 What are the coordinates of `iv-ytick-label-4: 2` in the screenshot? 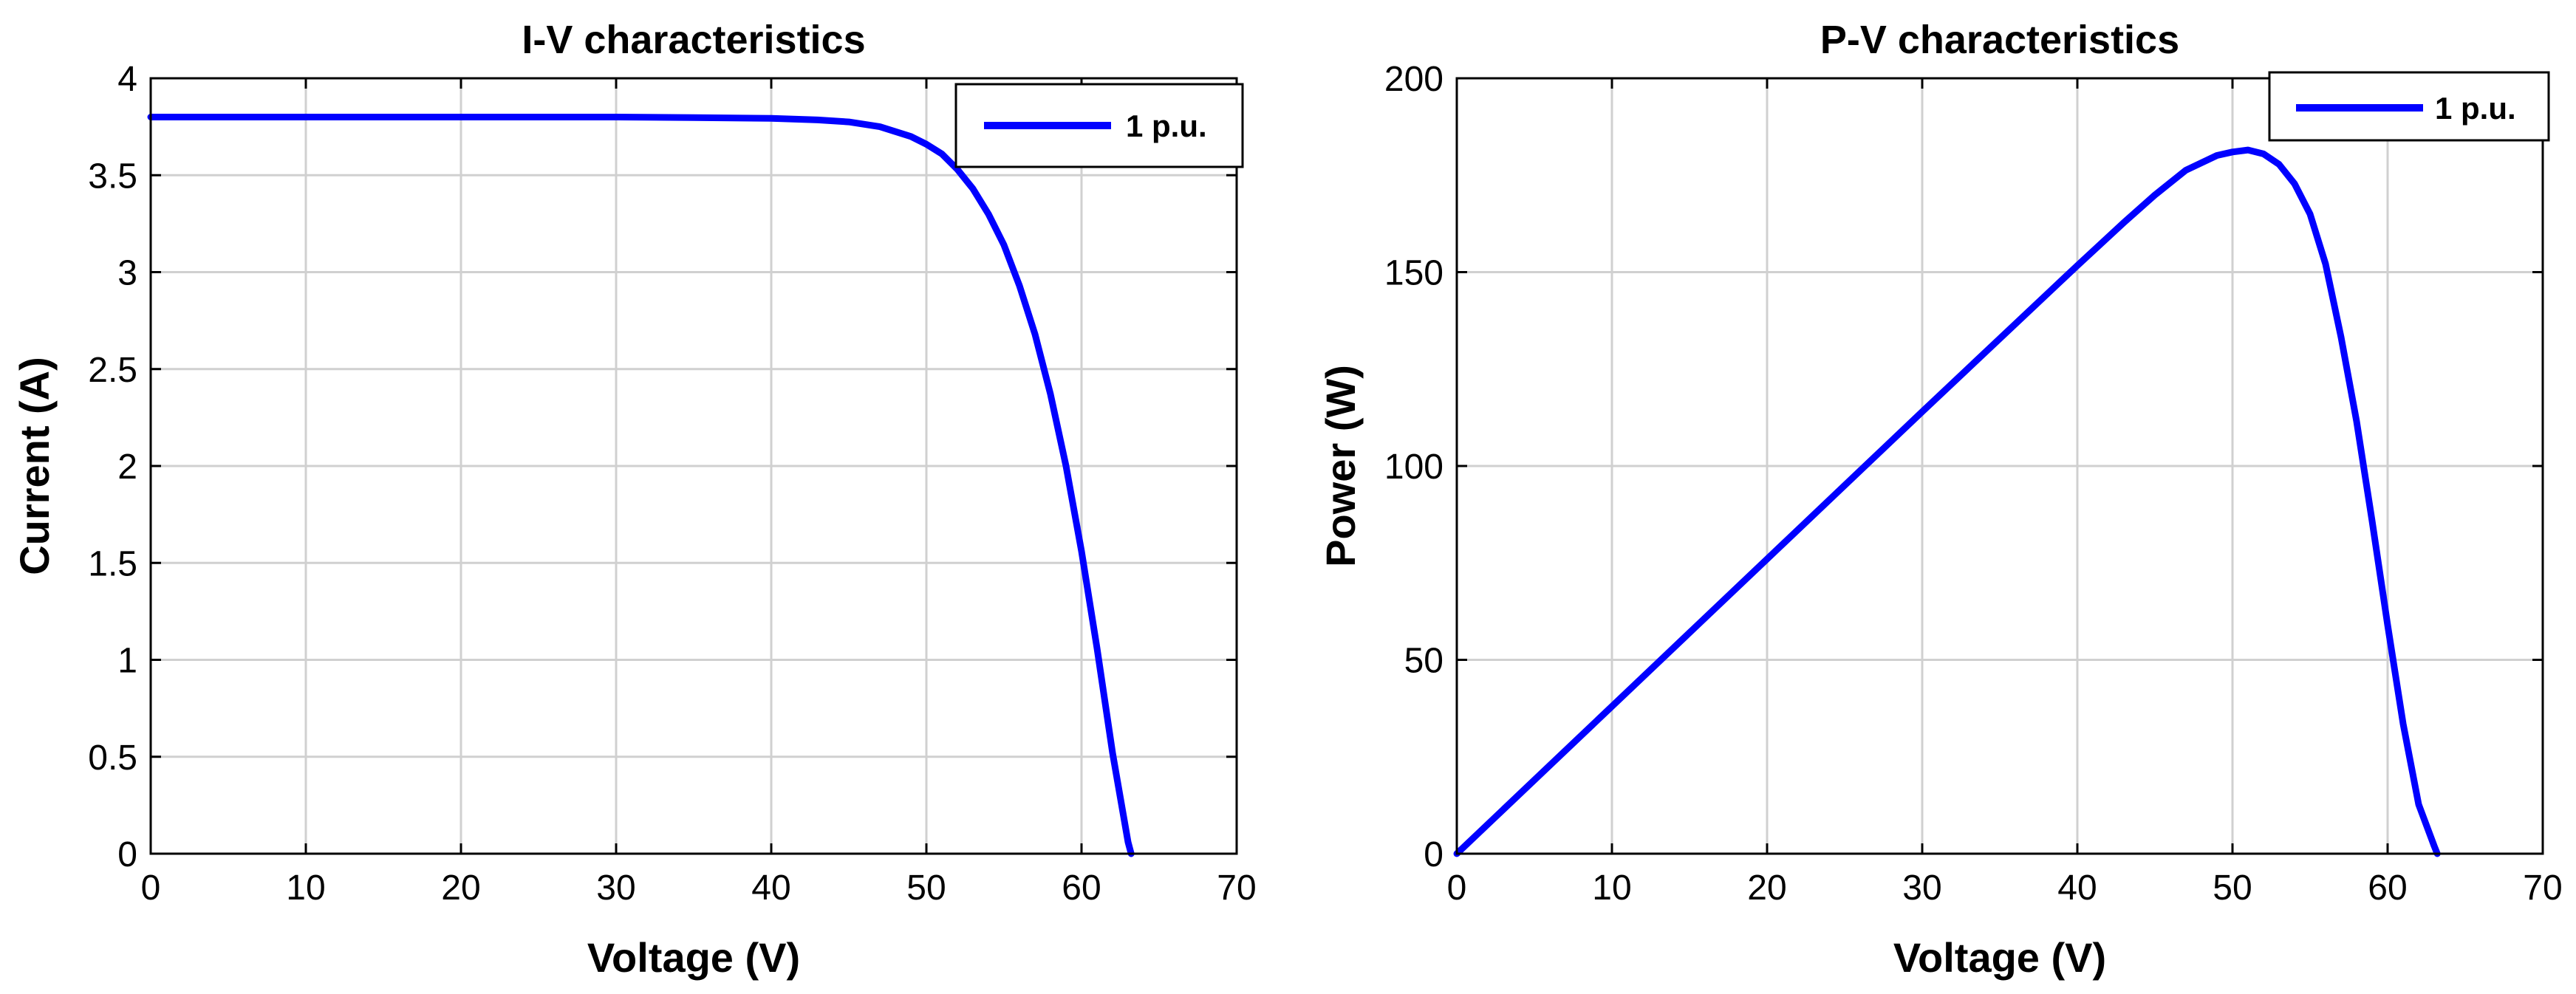 It's located at (127, 467).